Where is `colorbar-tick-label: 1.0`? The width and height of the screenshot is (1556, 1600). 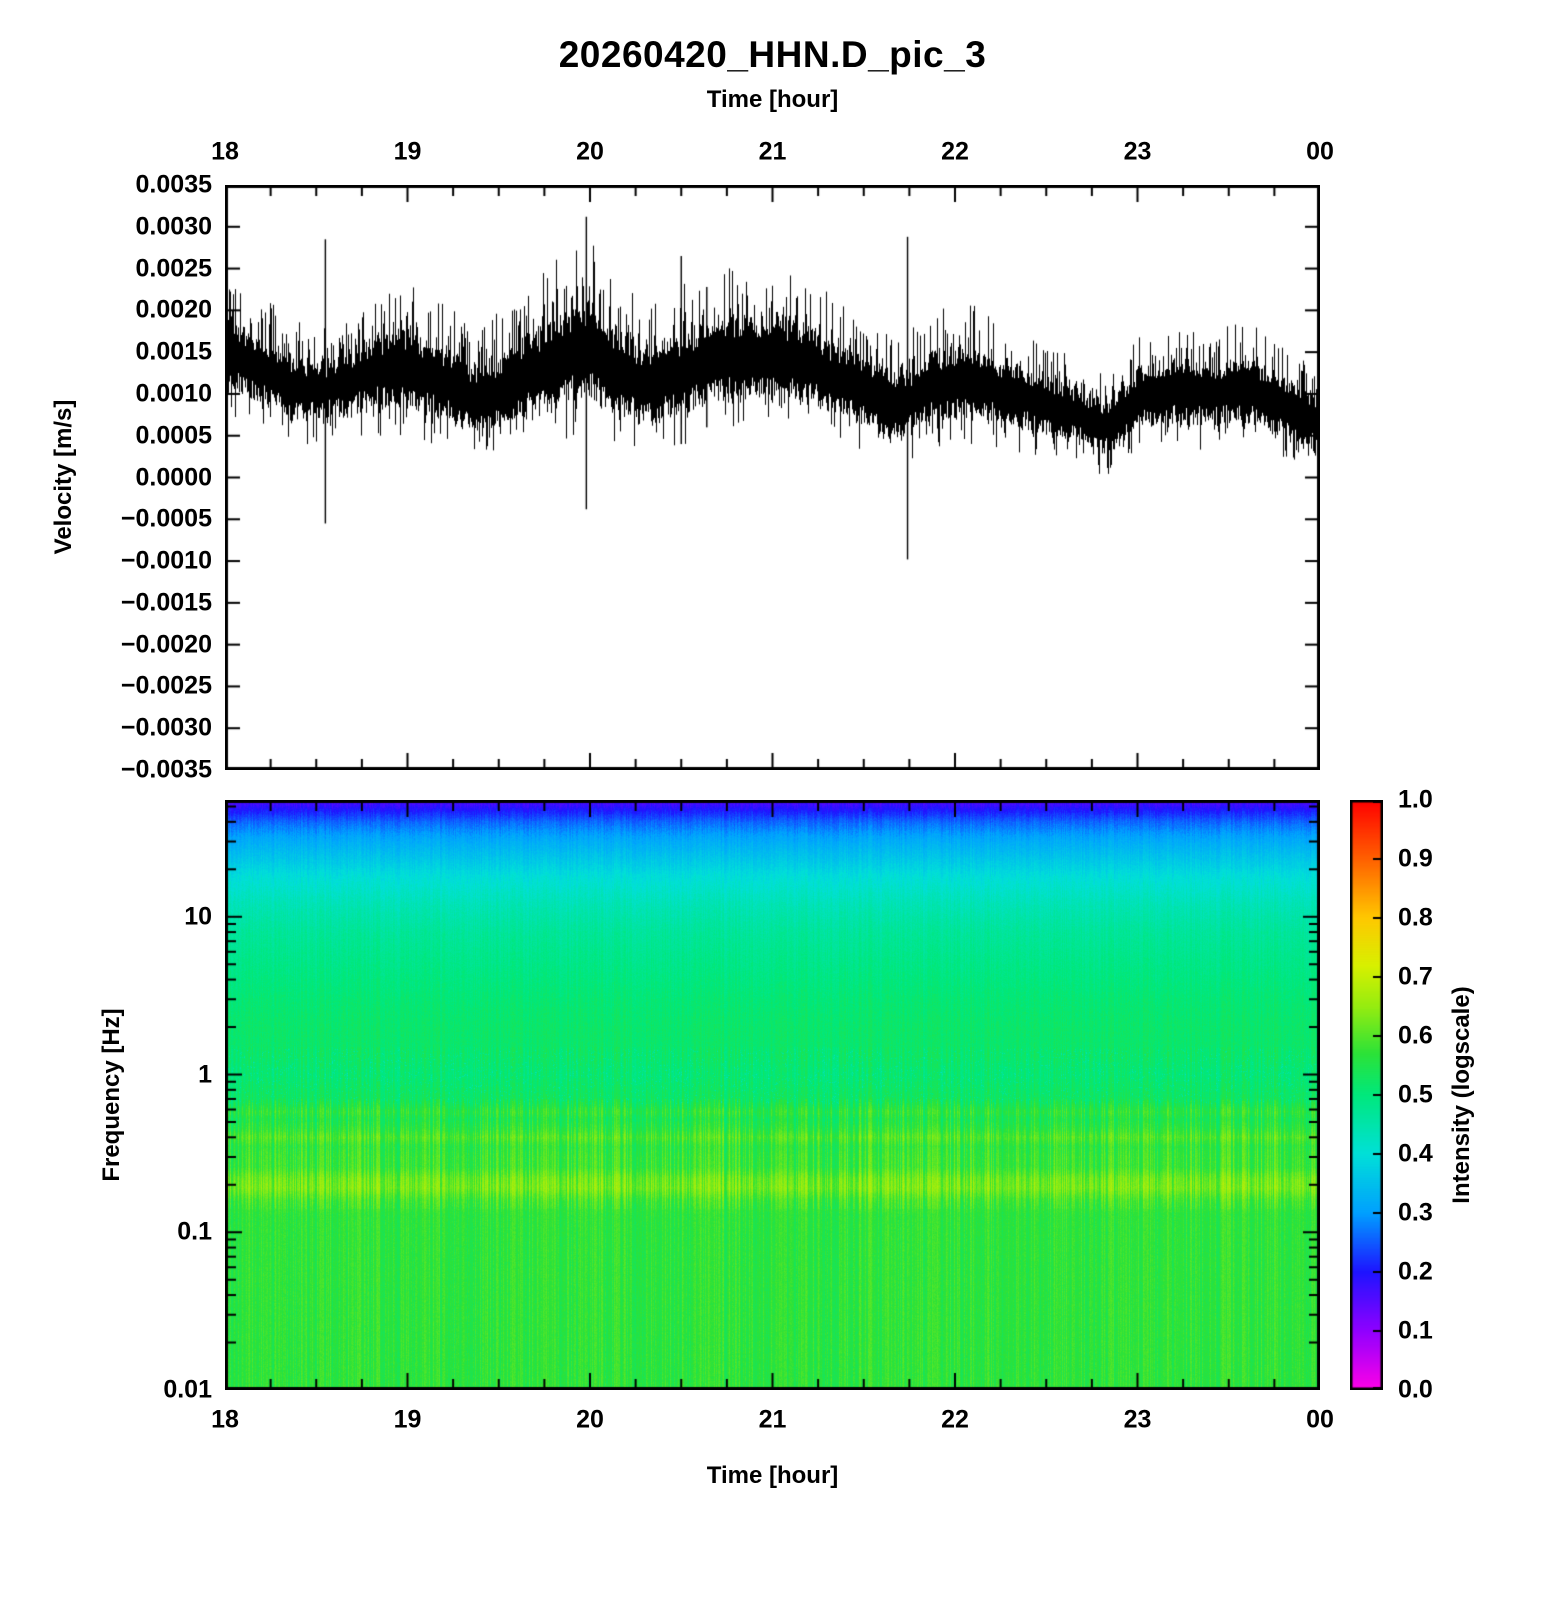 colorbar-tick-label: 1.0 is located at coordinates (1415, 799).